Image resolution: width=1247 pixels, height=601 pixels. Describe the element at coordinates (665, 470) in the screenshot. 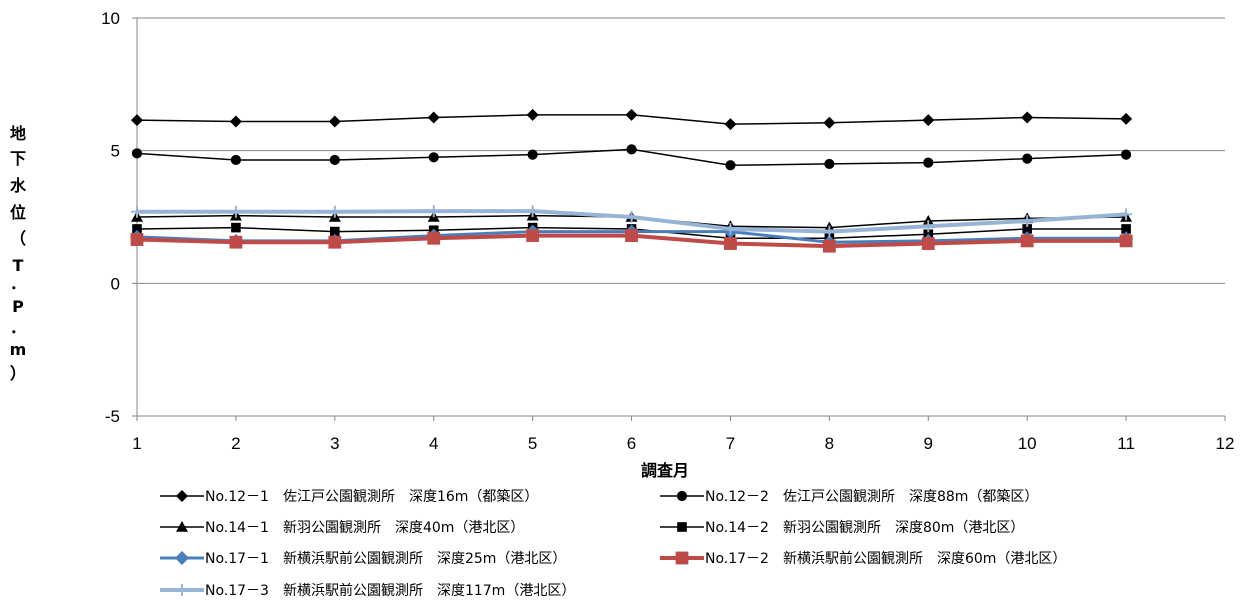

I see `x-axis-label: 調査月` at that location.